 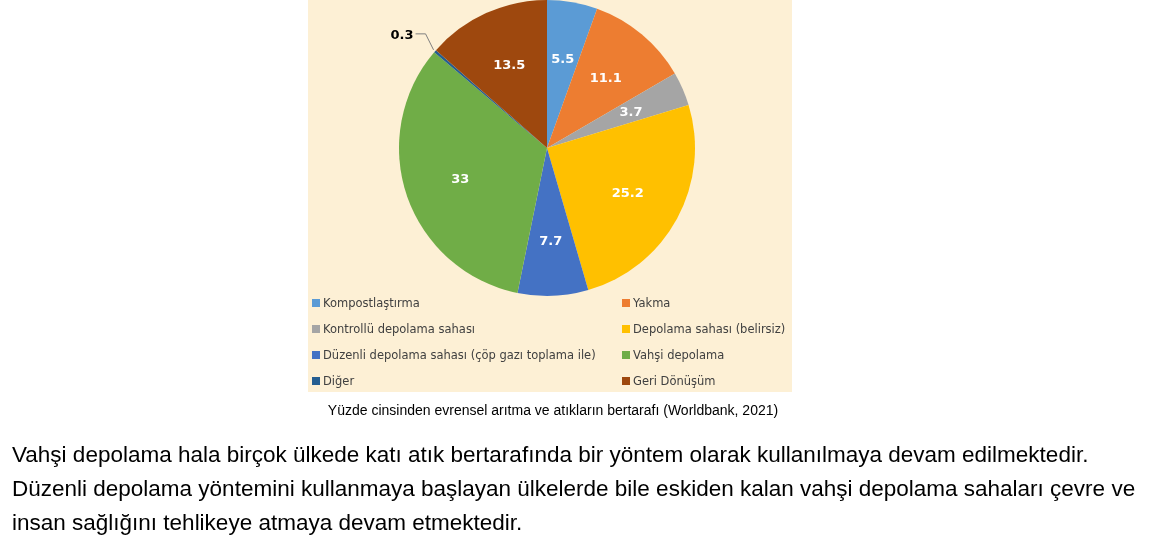 I want to click on legend-label: Vahşi depolama, so click(x=679, y=355).